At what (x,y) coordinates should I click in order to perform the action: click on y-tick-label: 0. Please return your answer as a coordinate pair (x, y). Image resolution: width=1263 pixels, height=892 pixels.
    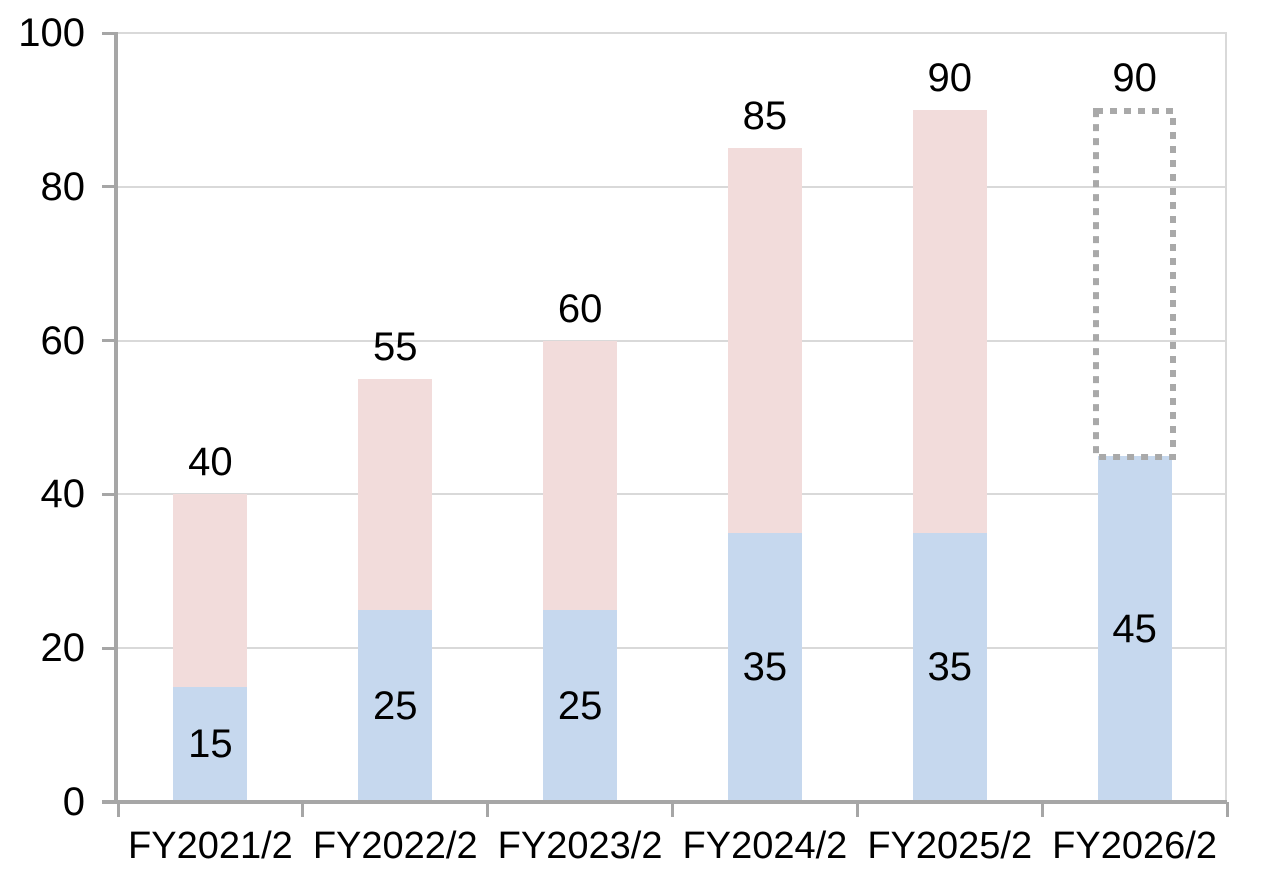
    Looking at the image, I should click on (73, 802).